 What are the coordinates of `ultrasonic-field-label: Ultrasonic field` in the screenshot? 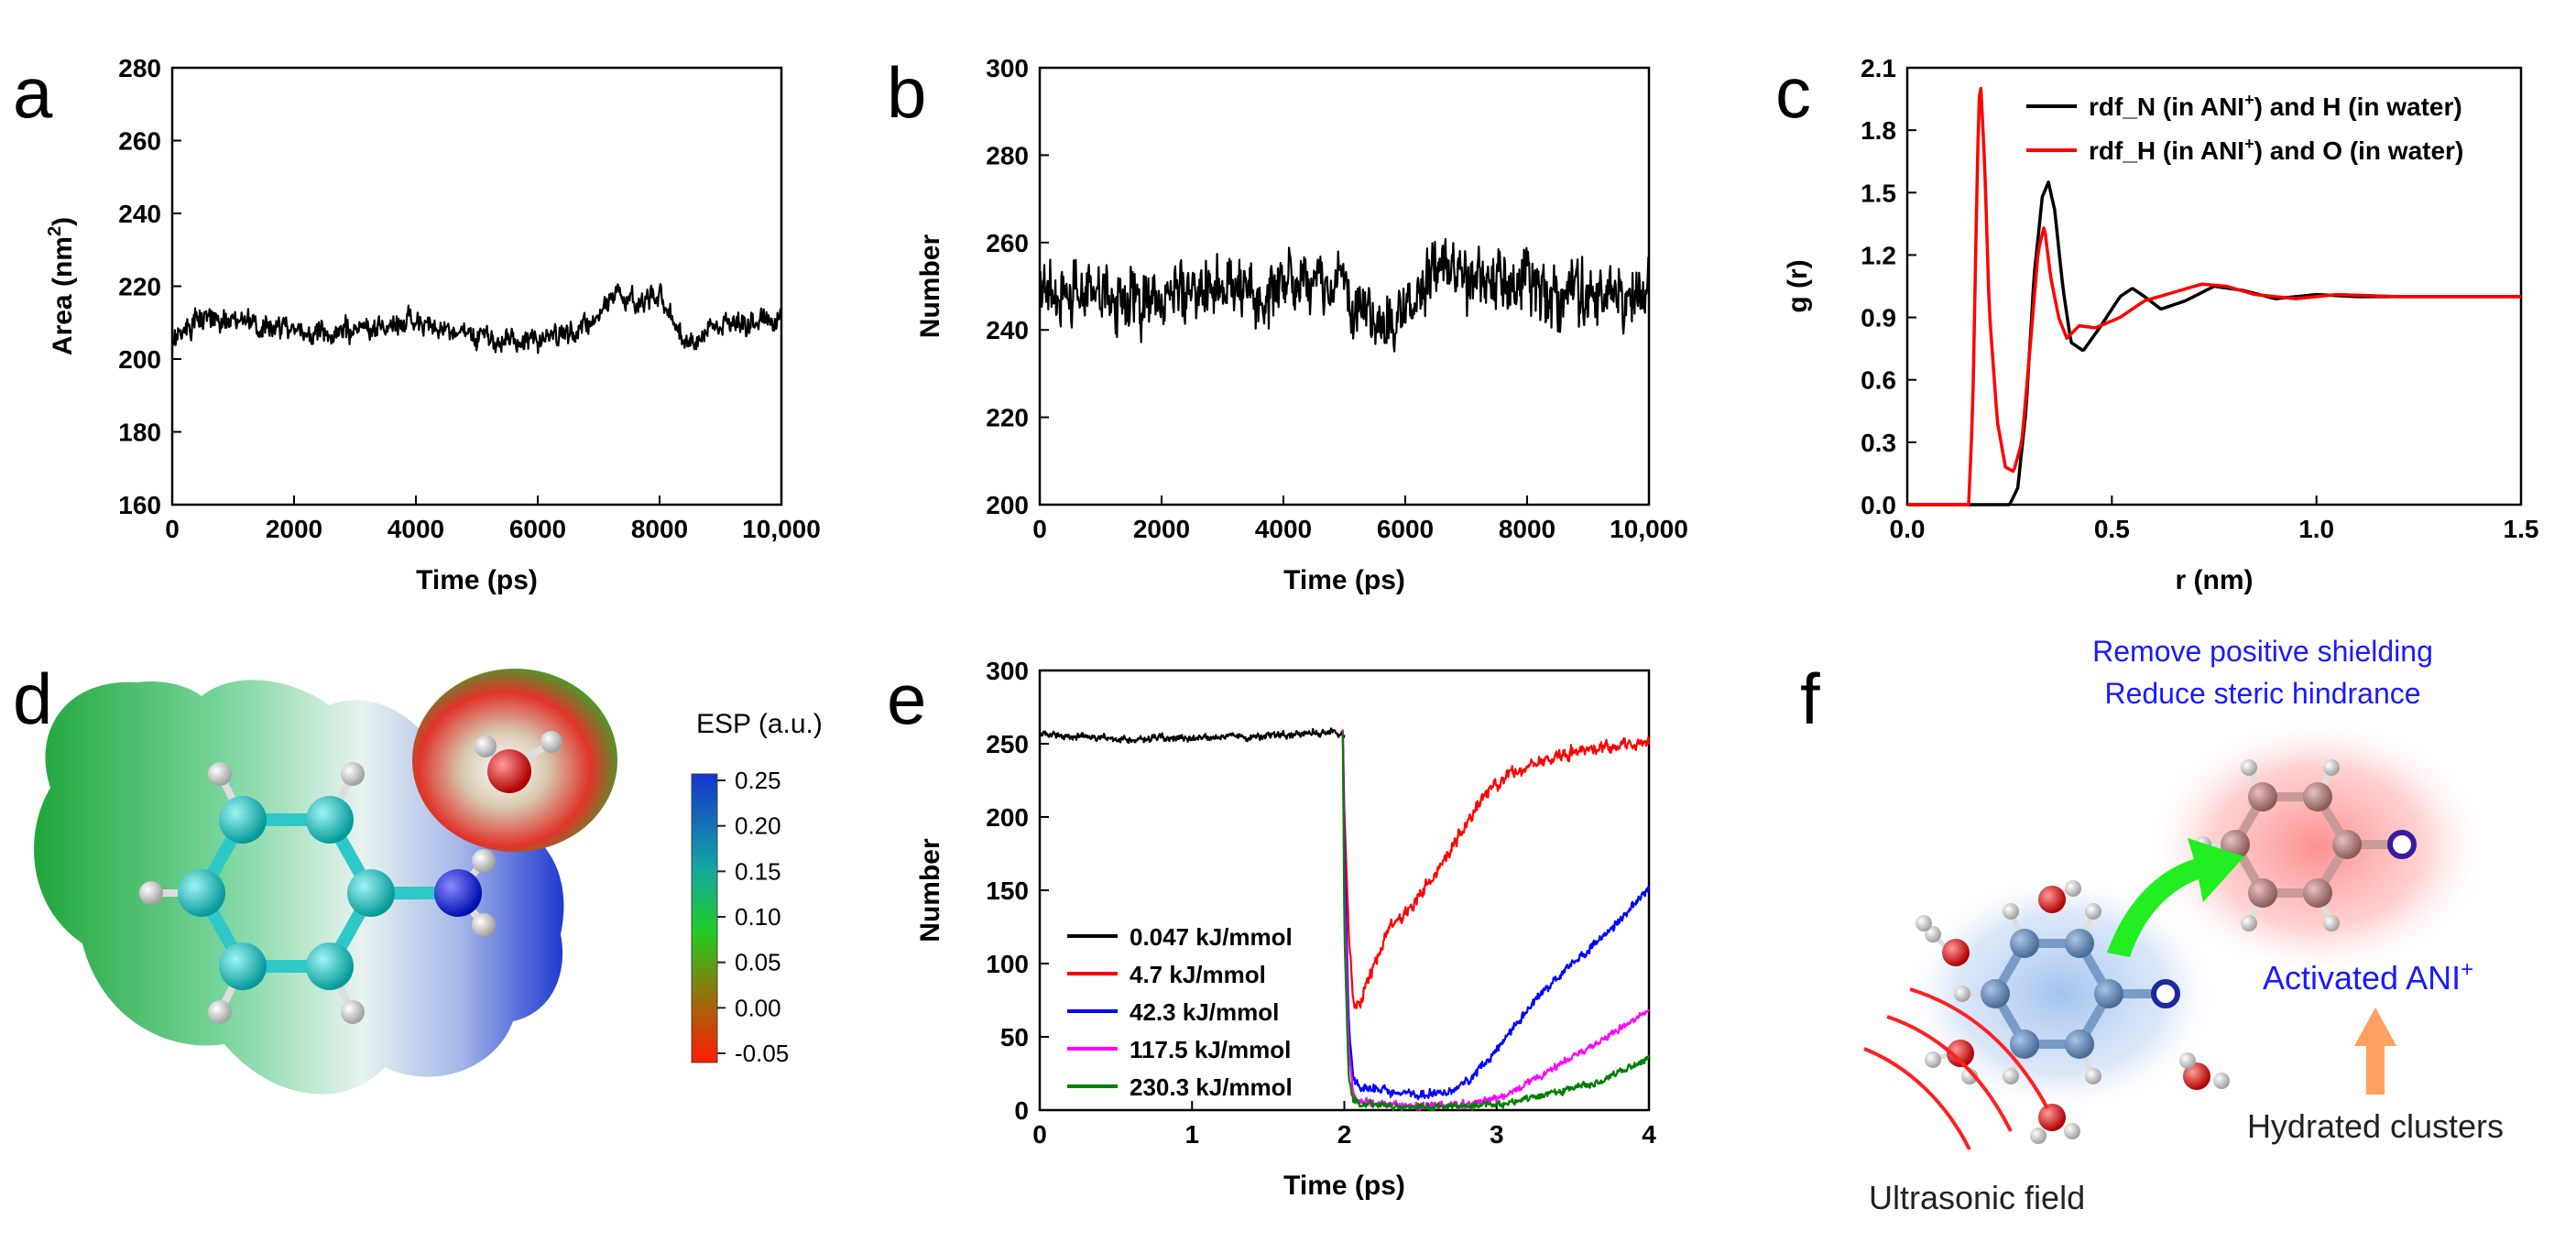 It's located at (1977, 1197).